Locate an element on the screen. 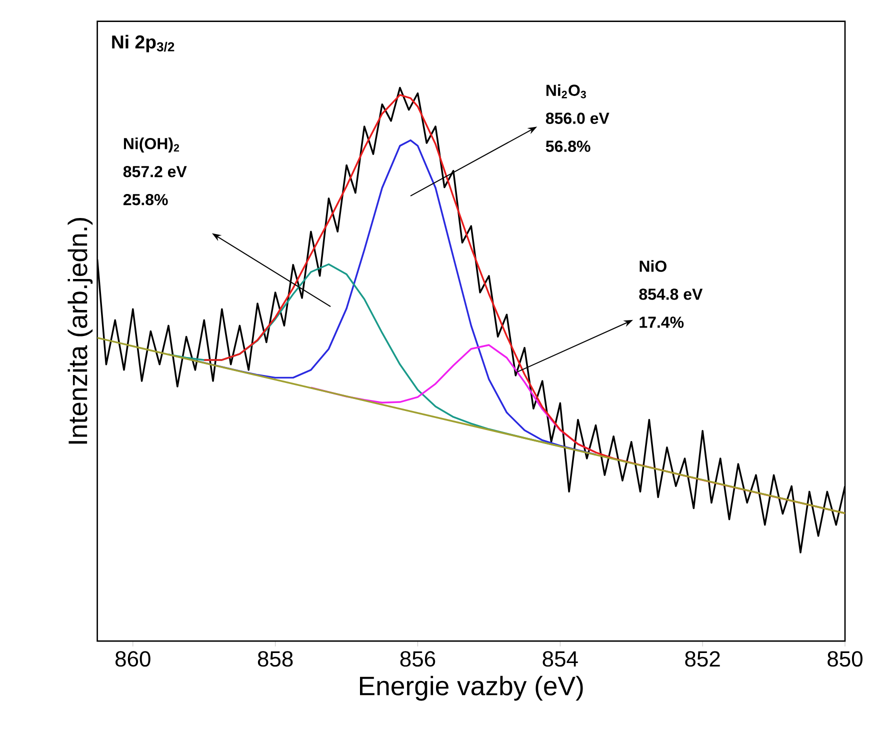 The height and width of the screenshot is (738, 873). annotation: 56.8% is located at coordinates (568, 146).